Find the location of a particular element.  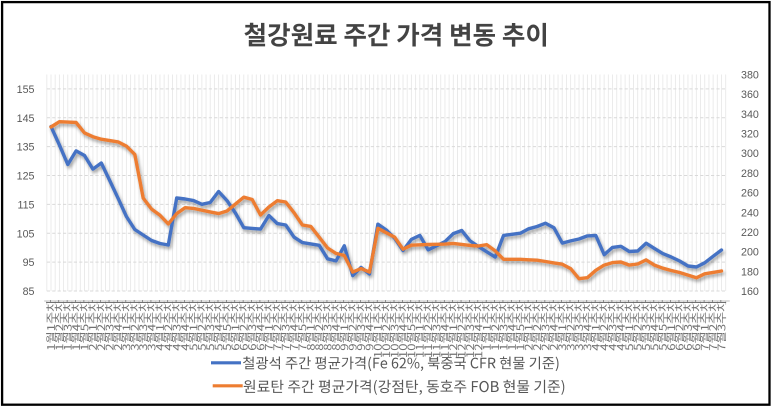

svg-text: 115 is located at coordinates (25, 205).